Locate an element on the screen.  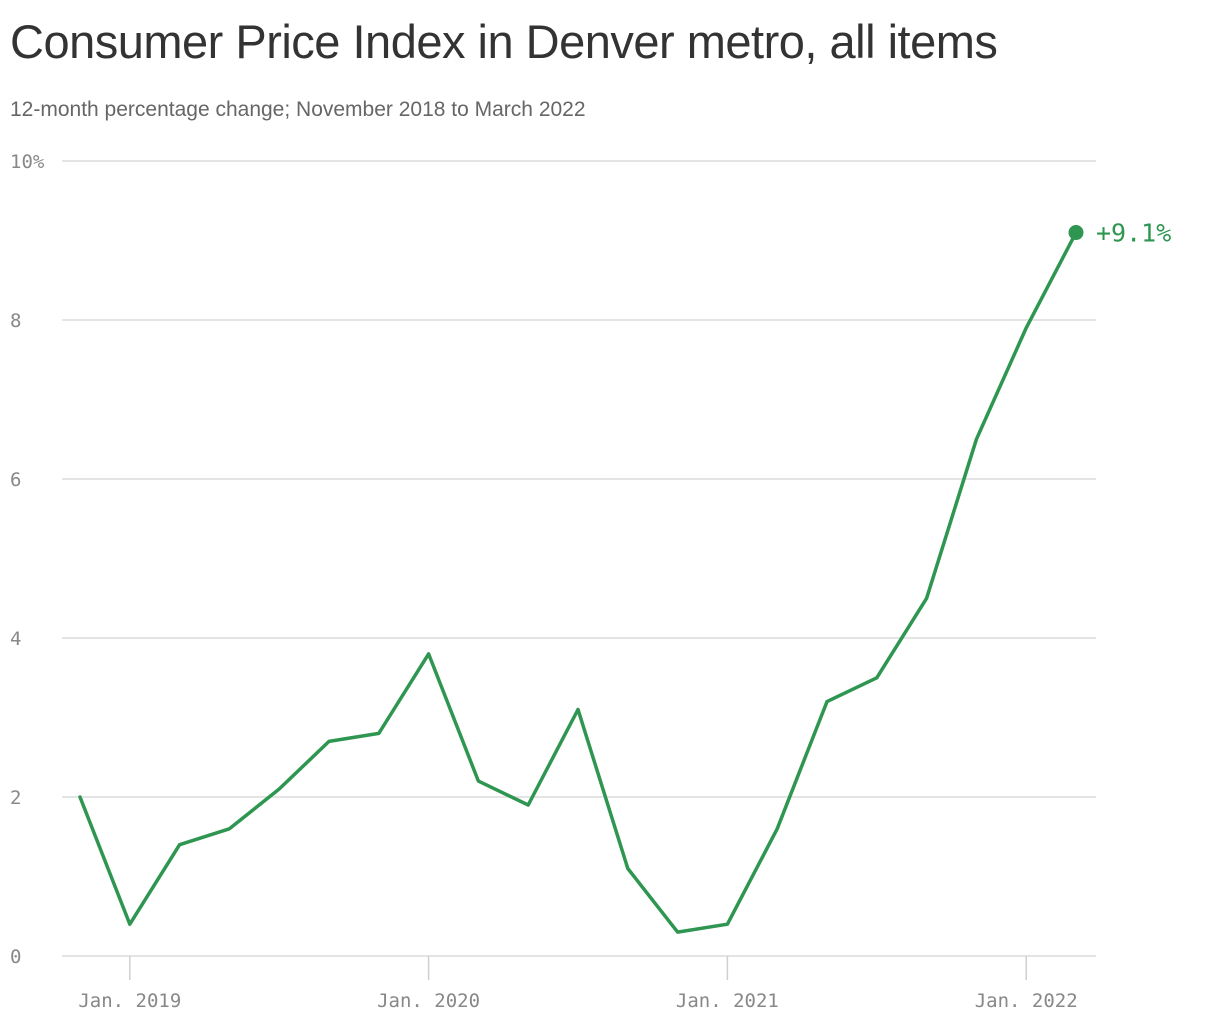
y-tick-label: 2 is located at coordinates (15, 798).